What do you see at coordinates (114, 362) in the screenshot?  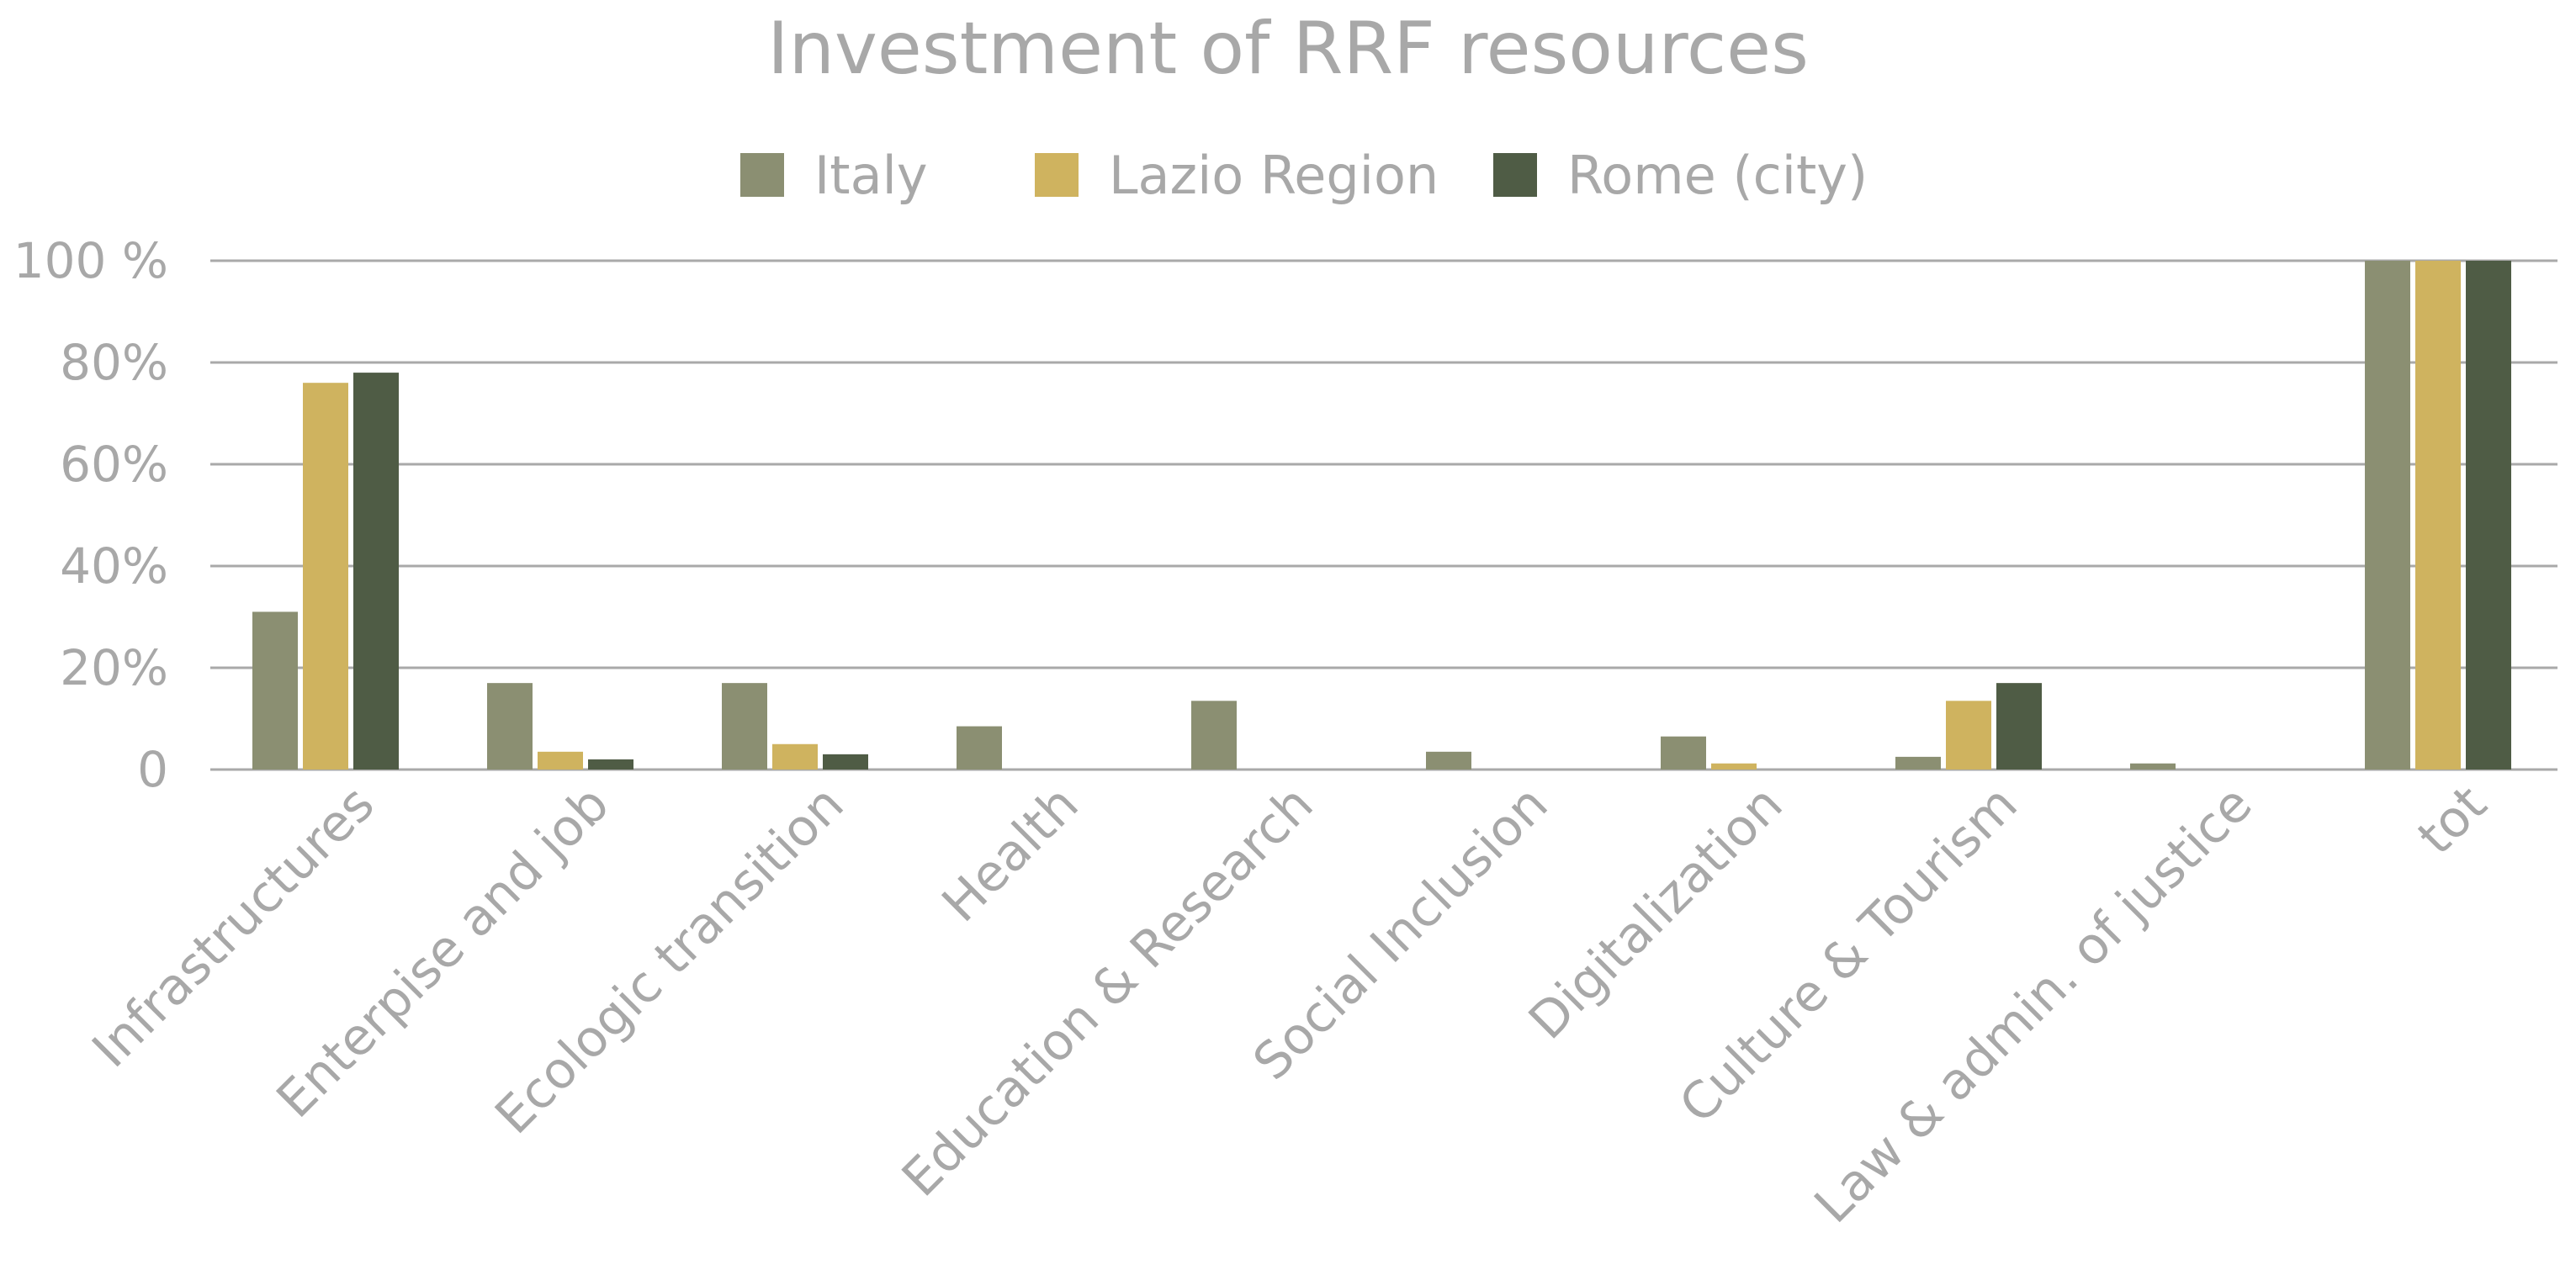 I see `y-tick-label: 80%` at bounding box center [114, 362].